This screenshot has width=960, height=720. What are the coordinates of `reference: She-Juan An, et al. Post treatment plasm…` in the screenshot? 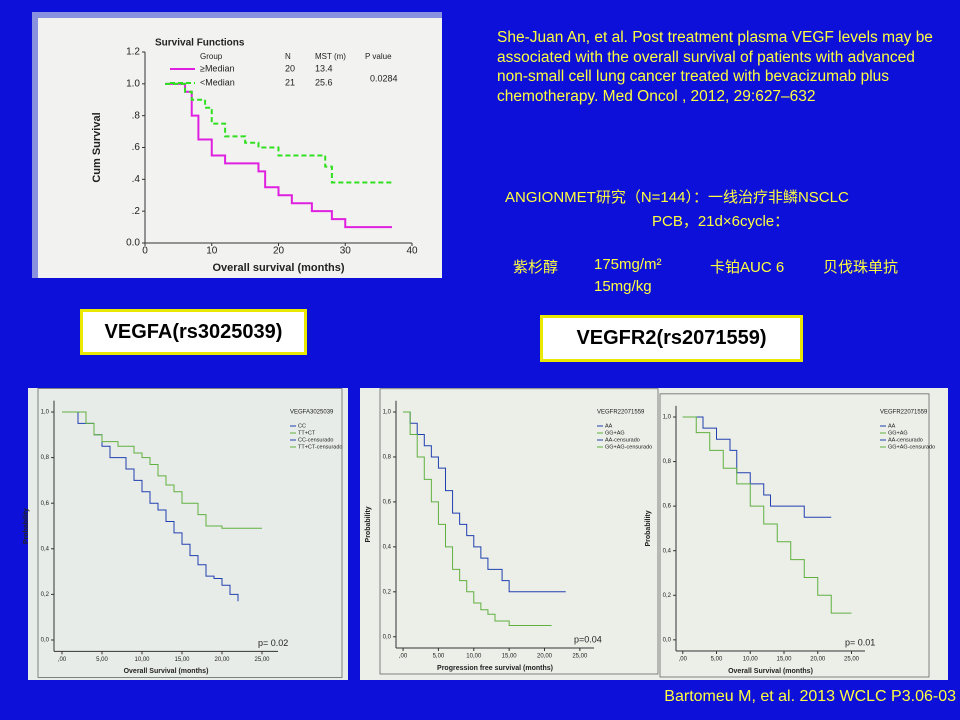 It's located at (715, 67).